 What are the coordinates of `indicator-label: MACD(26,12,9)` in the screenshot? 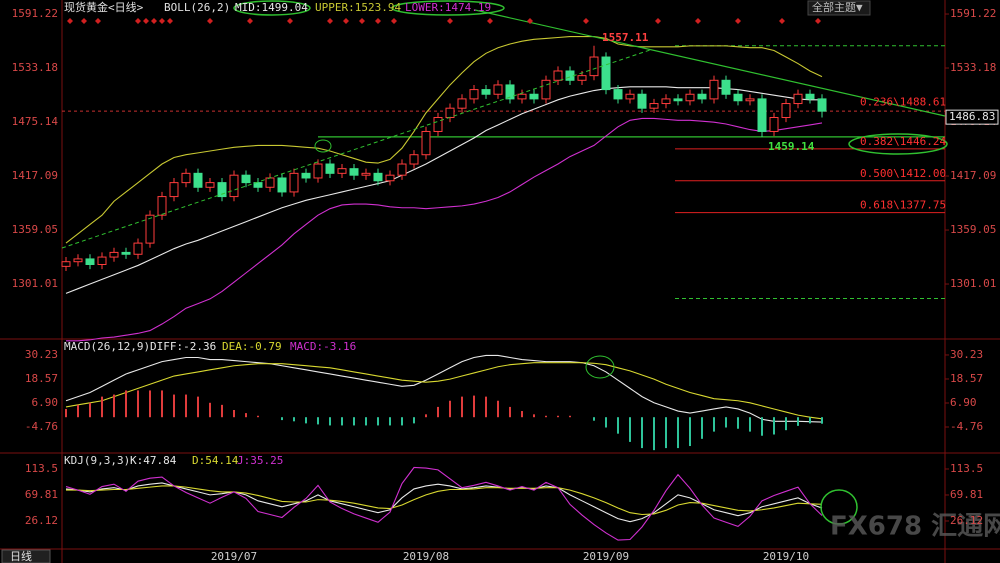 It's located at (107, 346).